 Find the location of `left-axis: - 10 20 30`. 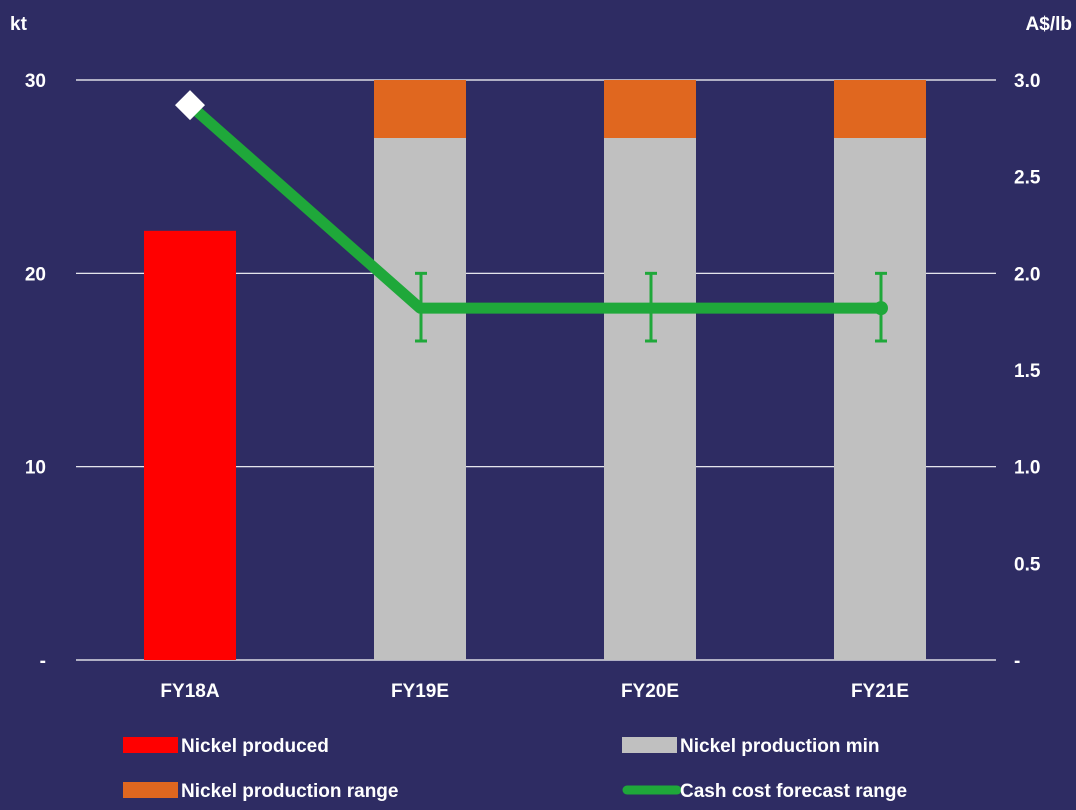

left-axis: - 10 20 30 is located at coordinates (35, 371).